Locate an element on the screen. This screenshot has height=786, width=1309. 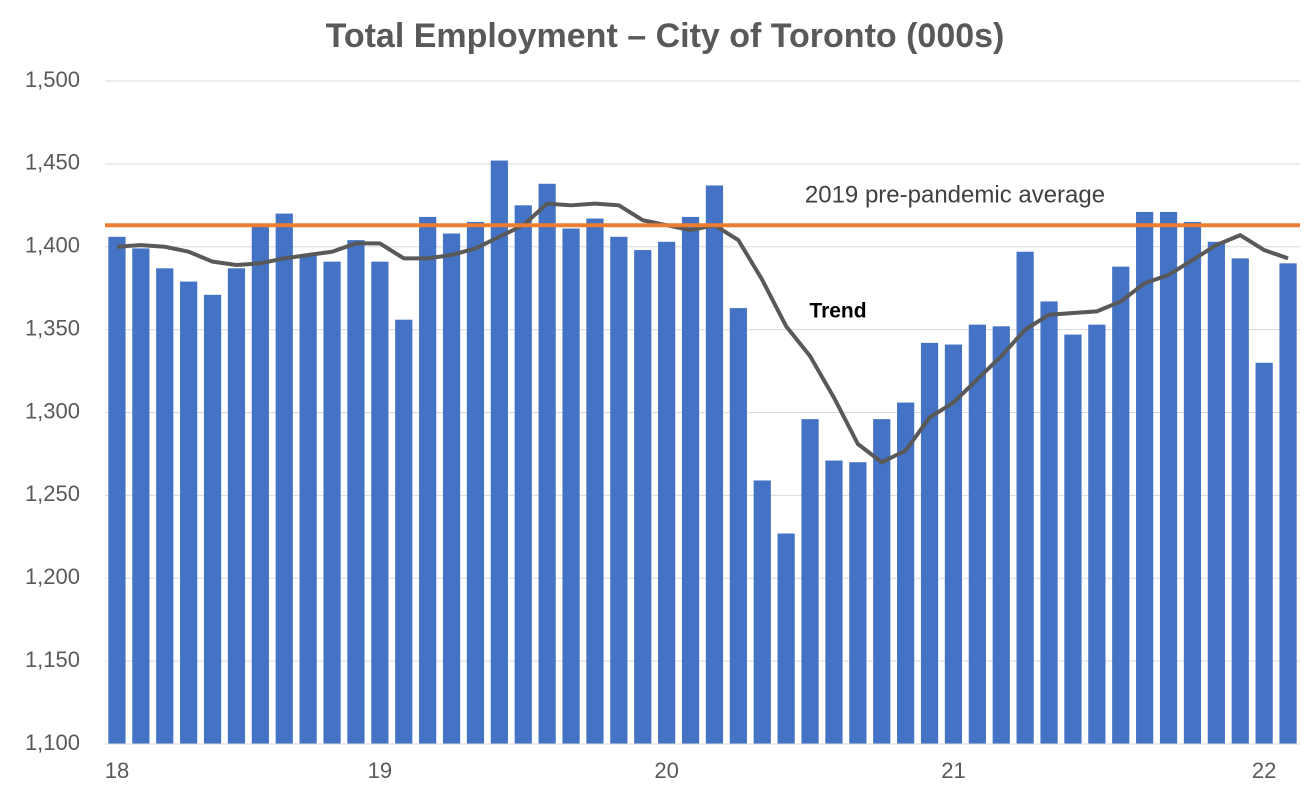
x-tick-label: 20 is located at coordinates (666, 770).